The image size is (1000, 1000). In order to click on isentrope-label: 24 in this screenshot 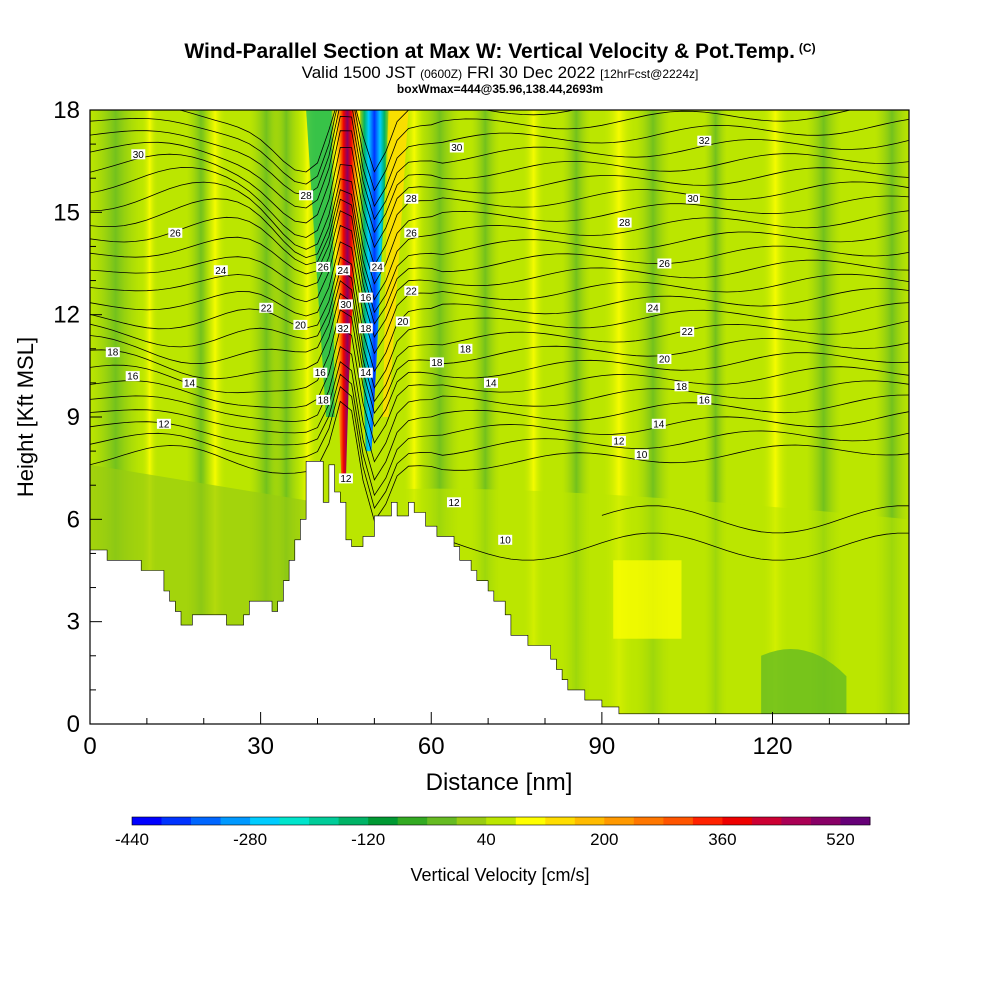, I will do `click(377, 267)`.